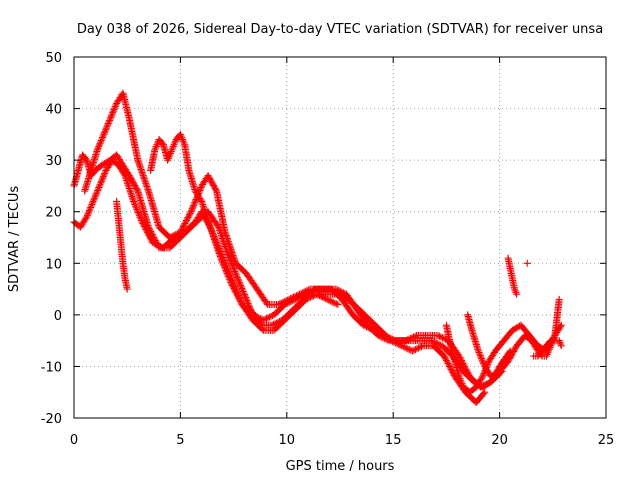 This screenshot has height=480, width=640. I want to click on y-tick-label: 10, so click(53, 264).